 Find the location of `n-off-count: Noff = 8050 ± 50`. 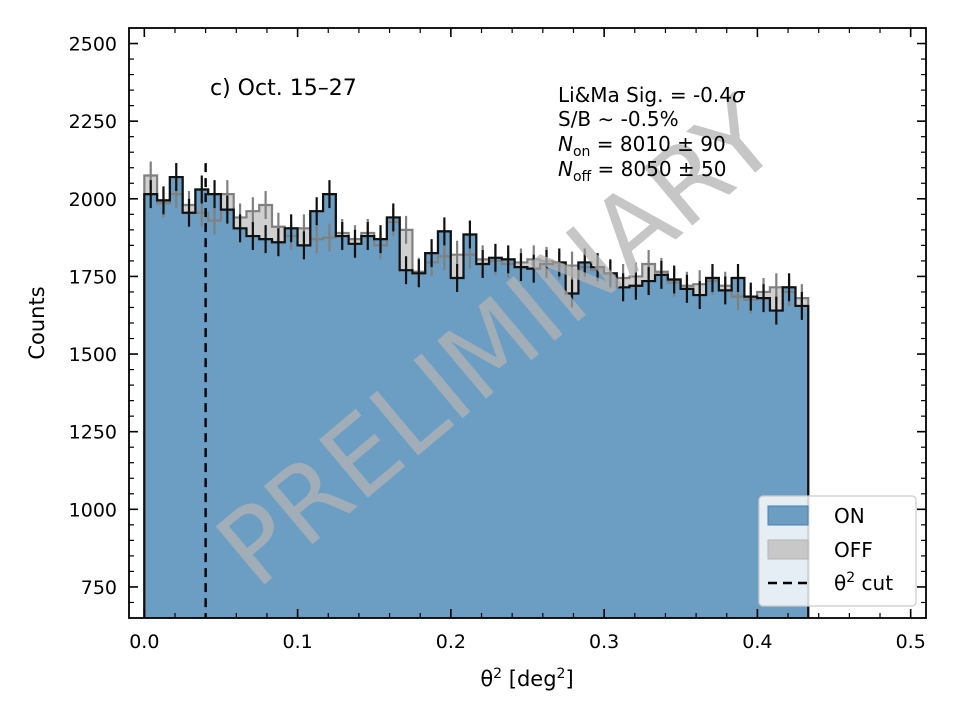

n-off-count: Noff = 8050 ± 50 is located at coordinates (642, 171).